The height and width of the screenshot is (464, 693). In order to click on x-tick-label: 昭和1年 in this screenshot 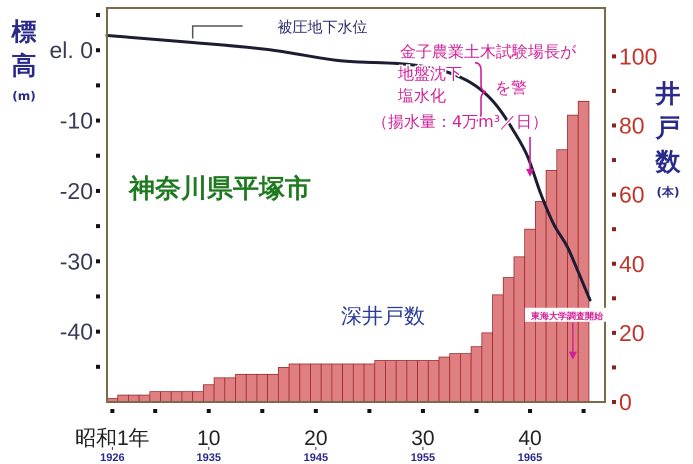, I will do `click(112, 438)`.